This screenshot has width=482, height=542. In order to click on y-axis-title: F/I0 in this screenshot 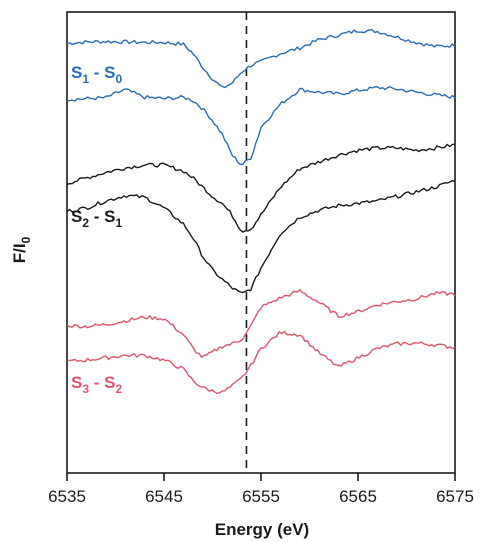, I will do `click(21, 249)`.